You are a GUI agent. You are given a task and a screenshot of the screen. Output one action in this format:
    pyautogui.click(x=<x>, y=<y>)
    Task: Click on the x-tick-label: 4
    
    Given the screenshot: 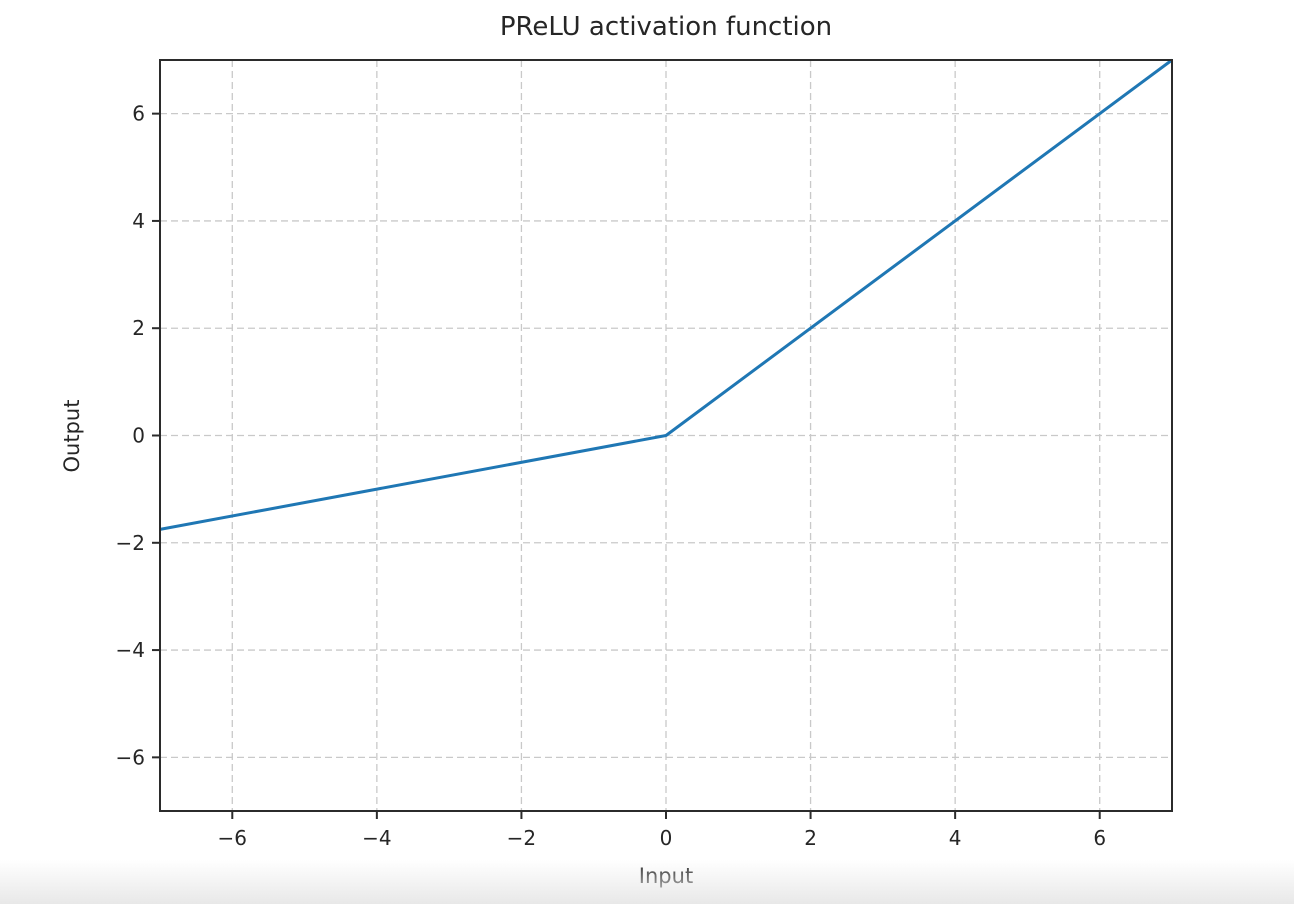 What is the action you would take?
    pyautogui.click(x=955, y=838)
    